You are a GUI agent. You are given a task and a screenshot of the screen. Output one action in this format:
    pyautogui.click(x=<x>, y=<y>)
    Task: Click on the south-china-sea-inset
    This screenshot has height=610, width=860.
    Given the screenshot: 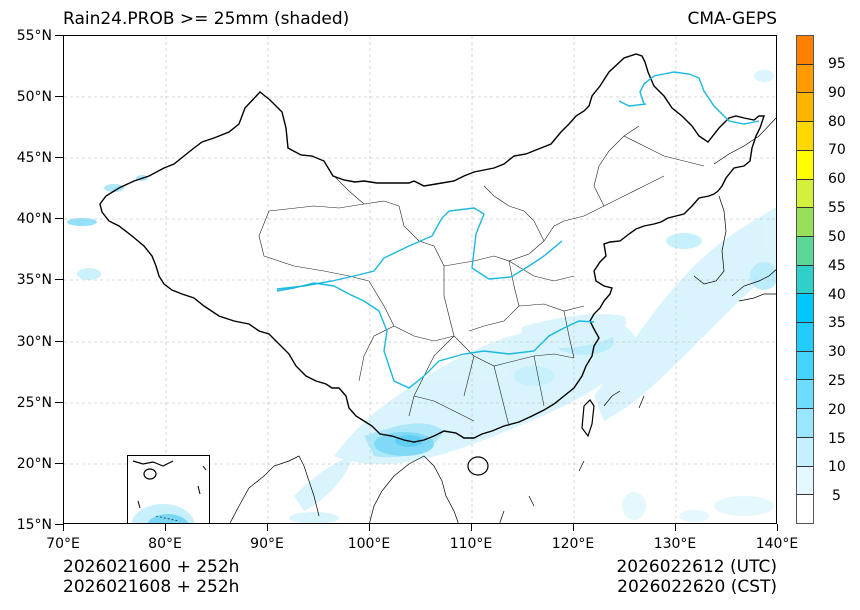 What is the action you would take?
    pyautogui.click(x=168, y=489)
    